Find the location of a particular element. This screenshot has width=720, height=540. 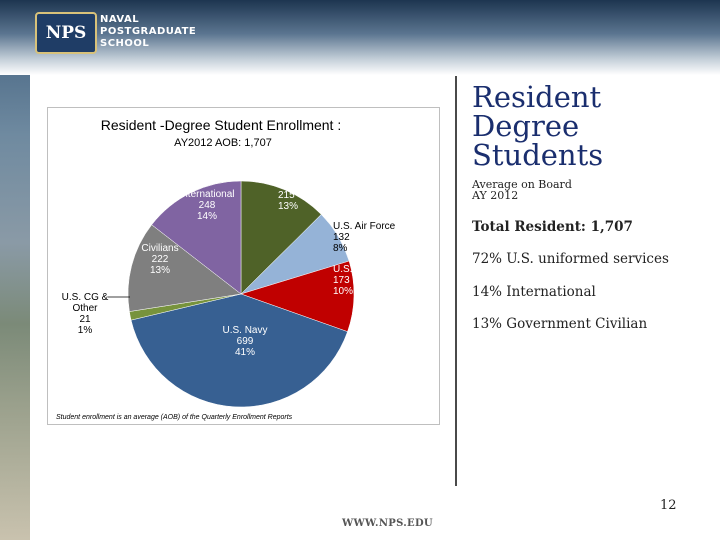

slice-label-value-u-s-navy: 699 is located at coordinates (245, 341).